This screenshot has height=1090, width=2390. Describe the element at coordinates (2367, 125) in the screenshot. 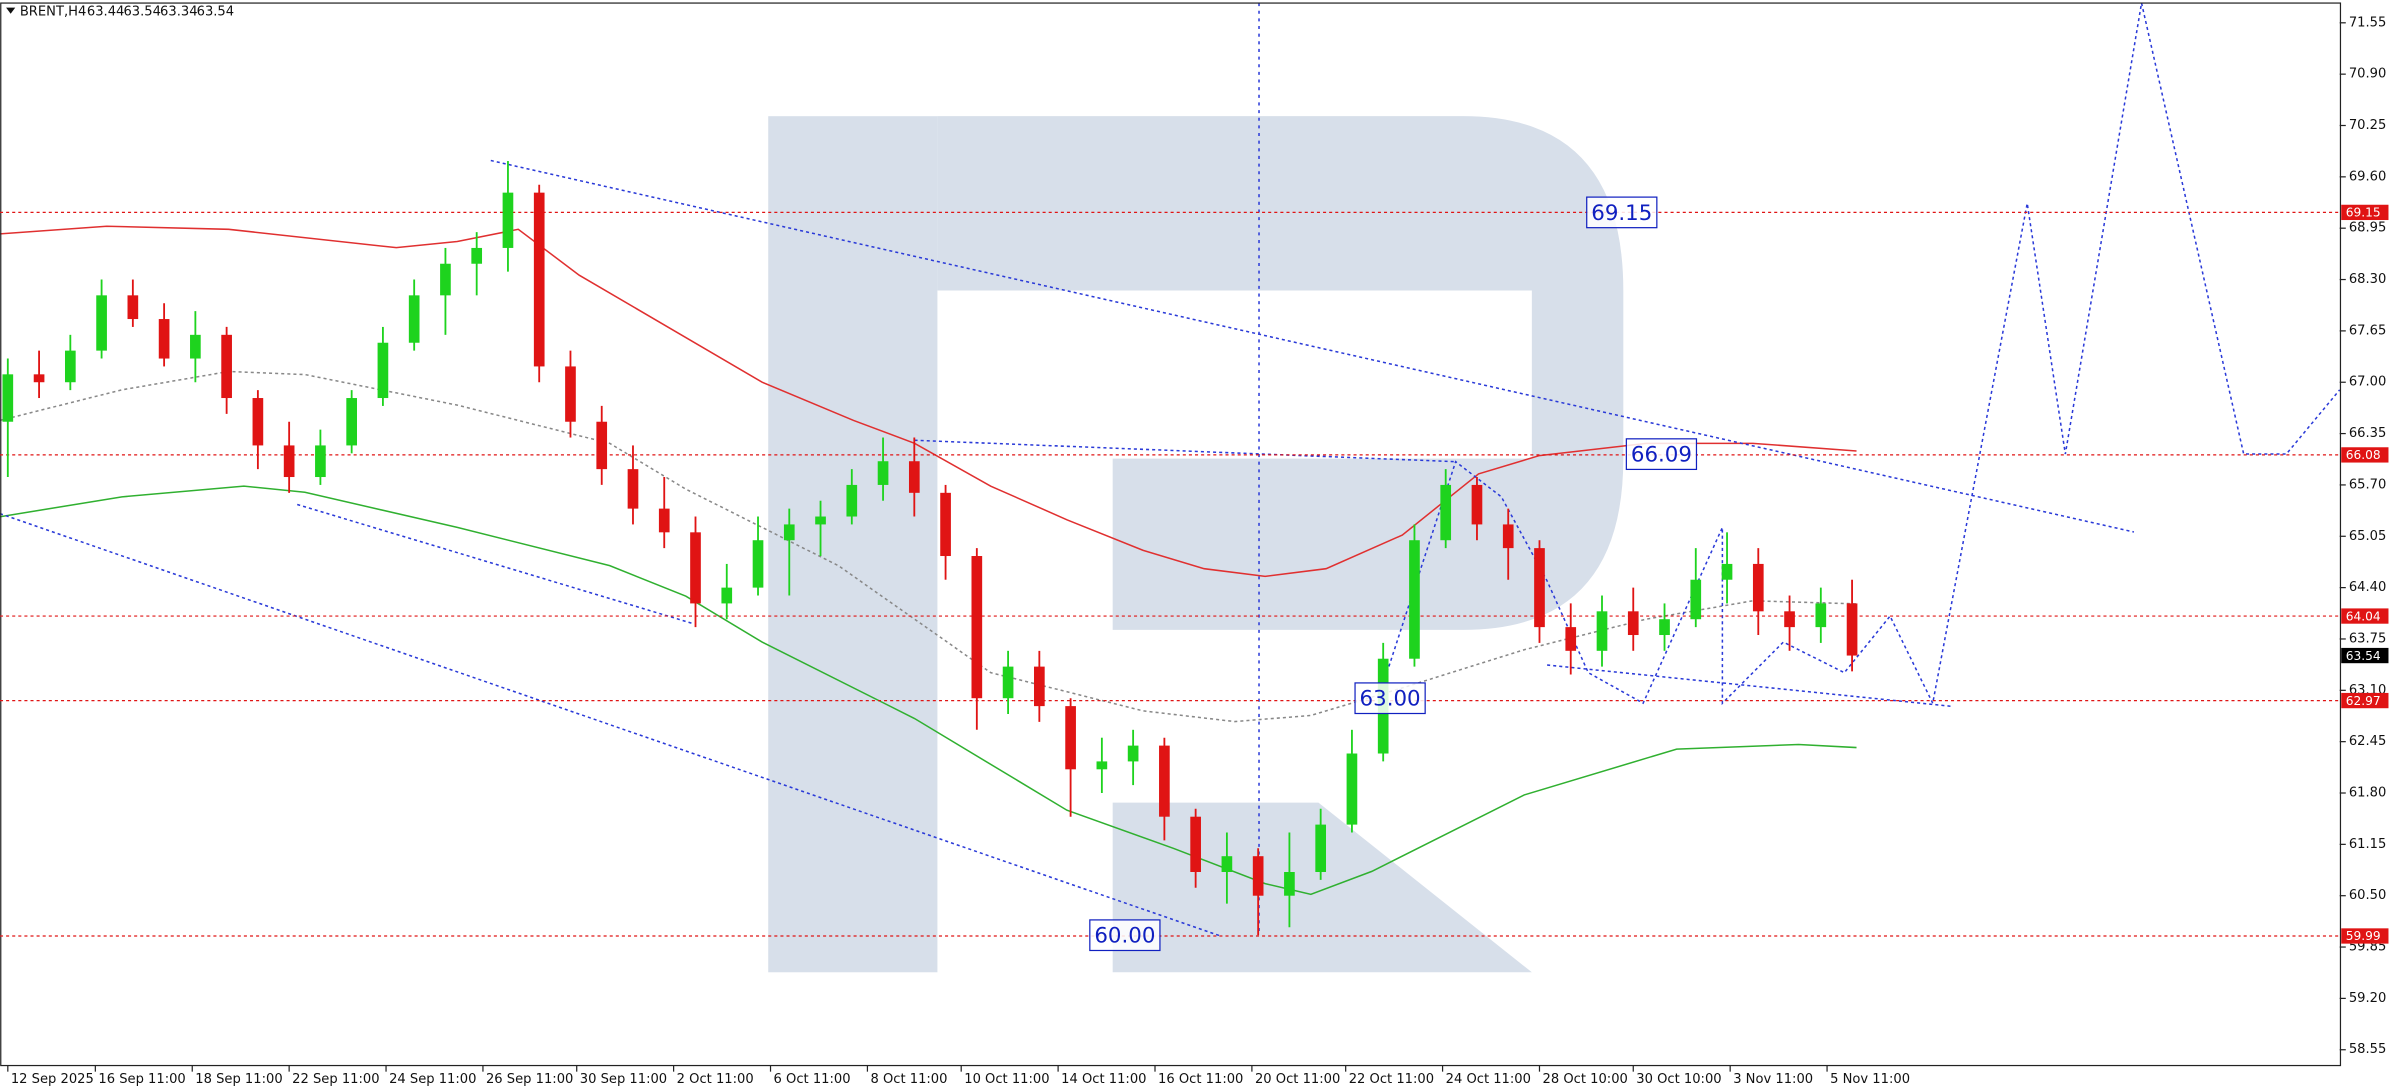

I see `y-tick-label: 70.25` at that location.